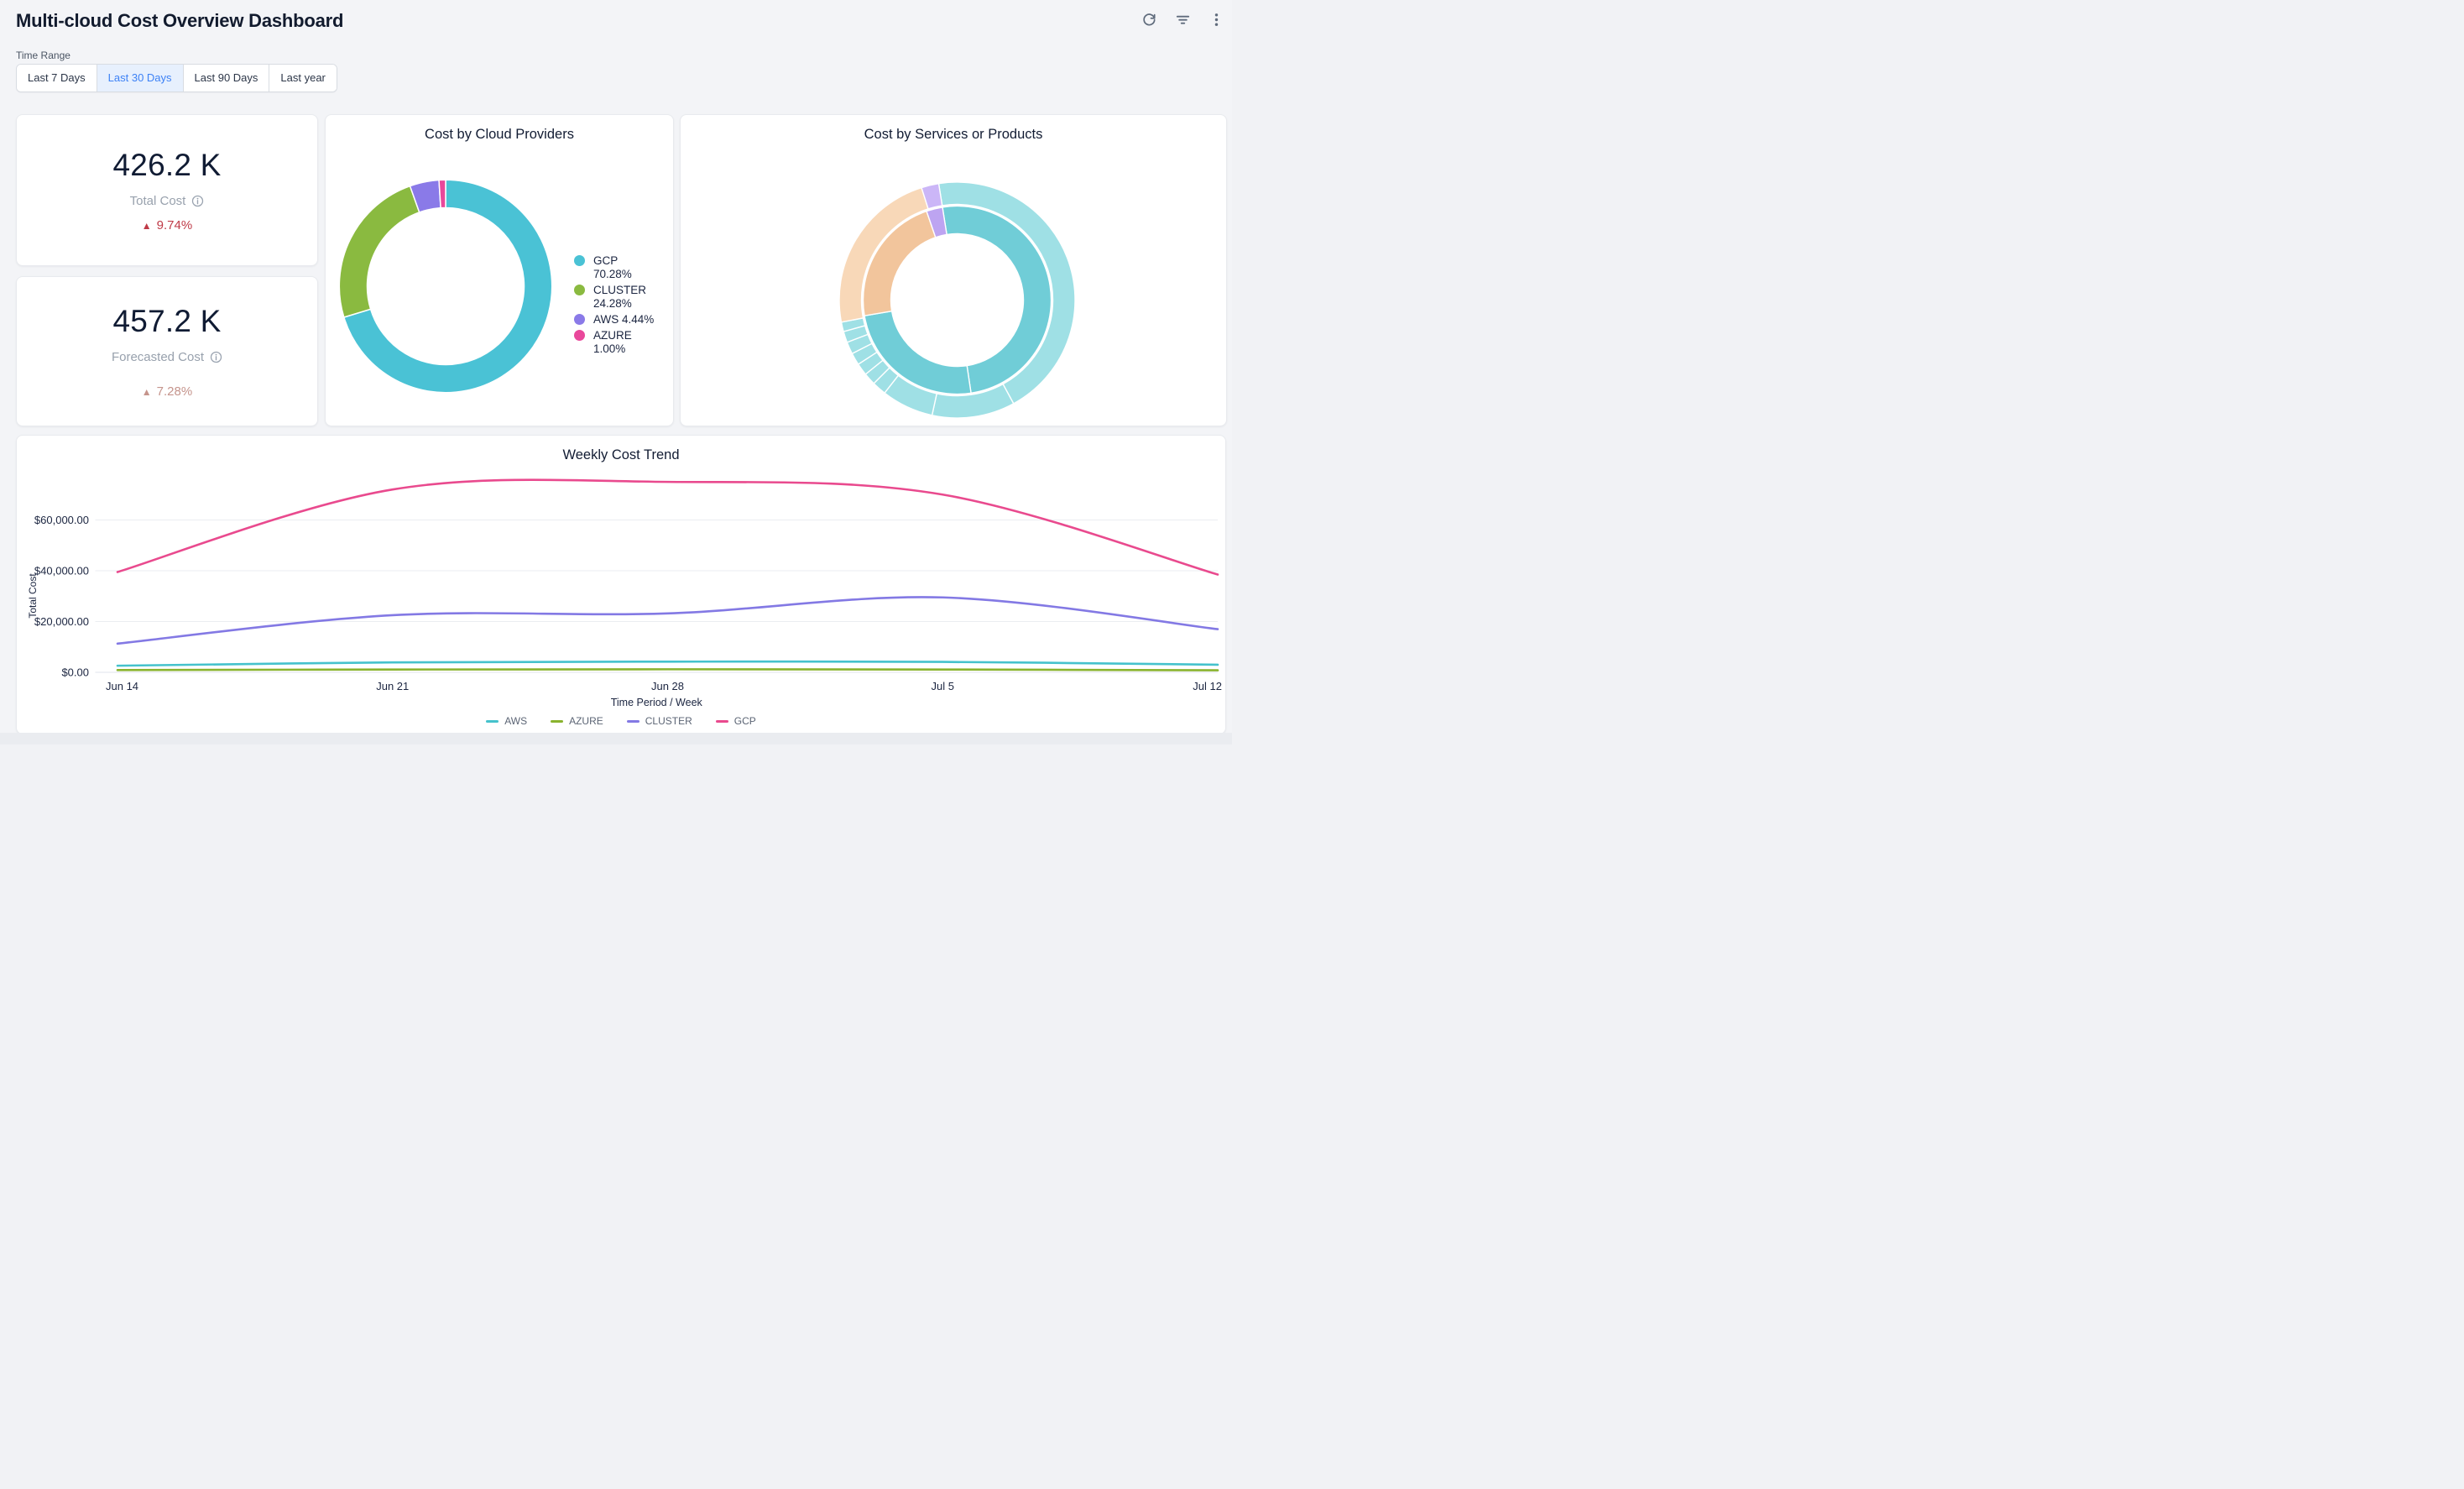  Describe the element at coordinates (667, 527) in the screenshot. I see `trend-line-gcp` at that location.